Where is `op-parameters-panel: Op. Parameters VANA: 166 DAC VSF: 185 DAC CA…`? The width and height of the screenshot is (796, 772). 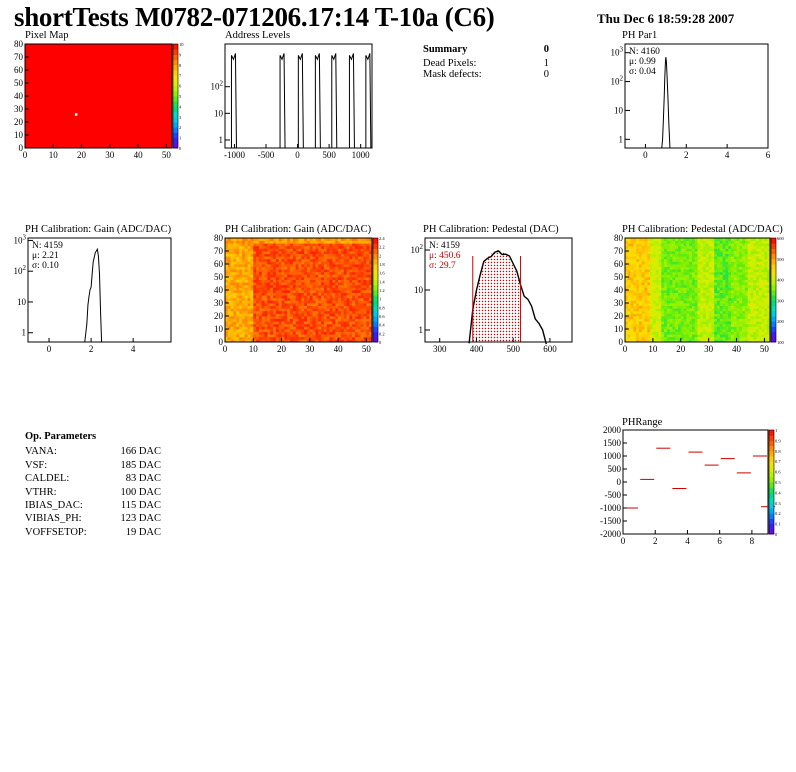
op-parameters-panel: Op. Parameters VANA: 166 DAC VSF: 185 DAC CA… is located at coordinates (93, 484).